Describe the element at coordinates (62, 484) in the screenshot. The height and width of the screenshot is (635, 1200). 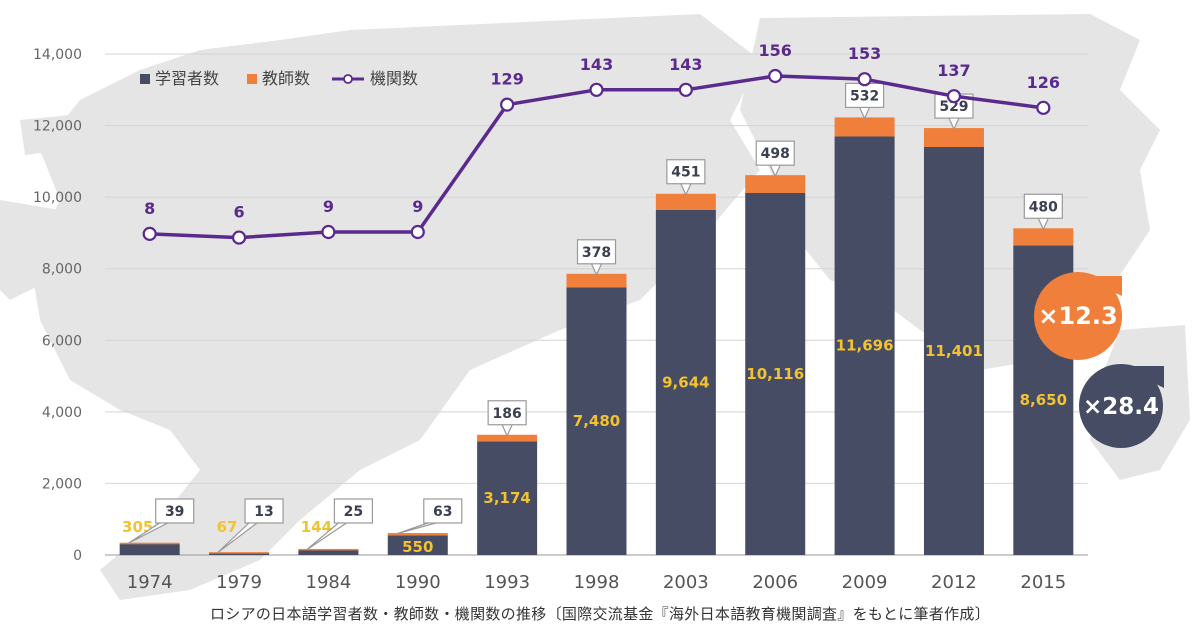
I see `y-tick-label: 2,000` at that location.